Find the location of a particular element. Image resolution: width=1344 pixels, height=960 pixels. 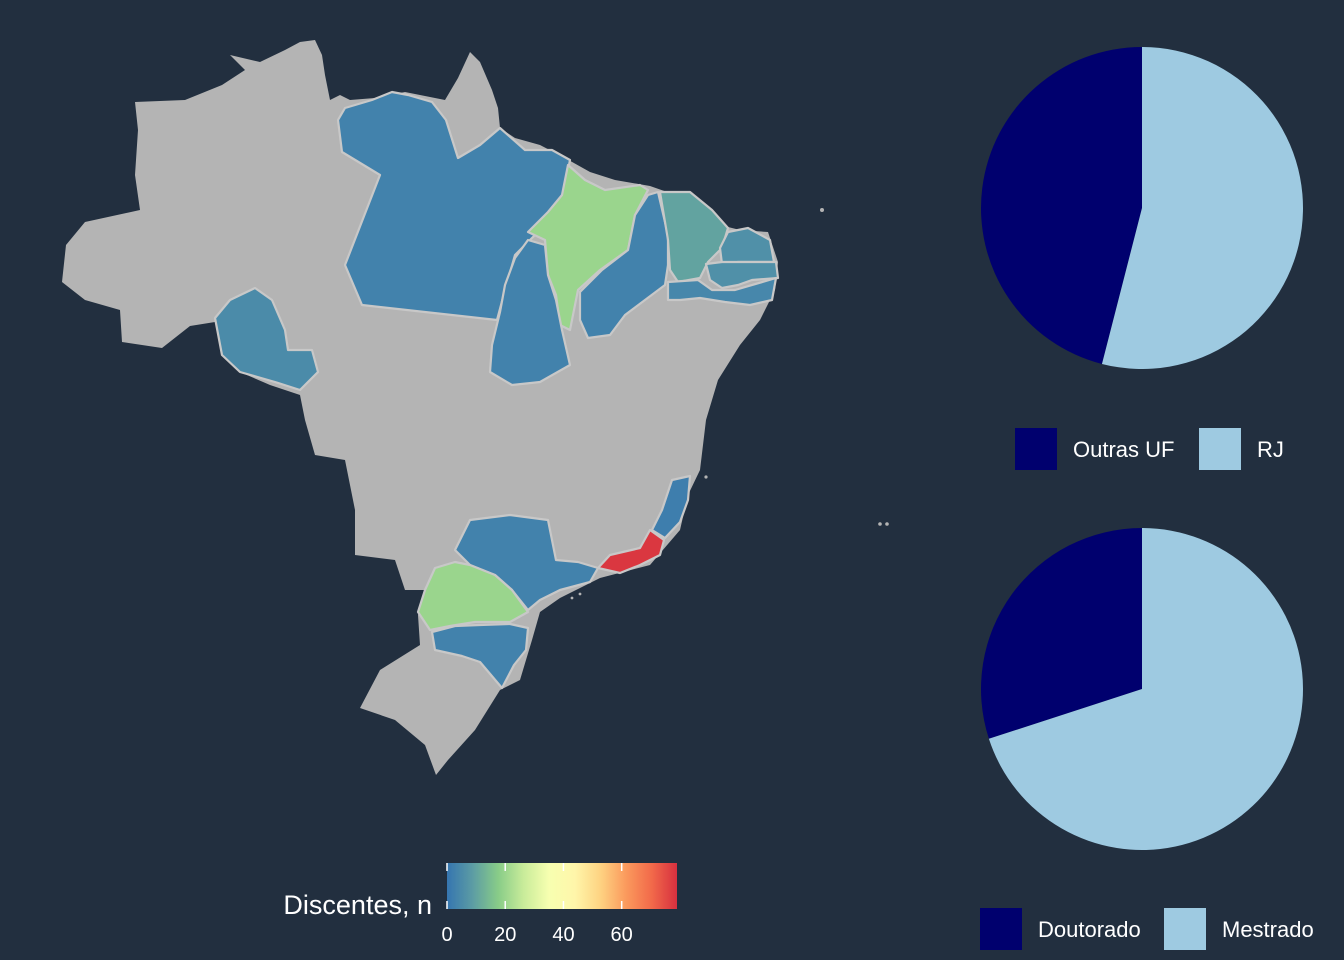

state-PB is located at coordinates (742, 275).